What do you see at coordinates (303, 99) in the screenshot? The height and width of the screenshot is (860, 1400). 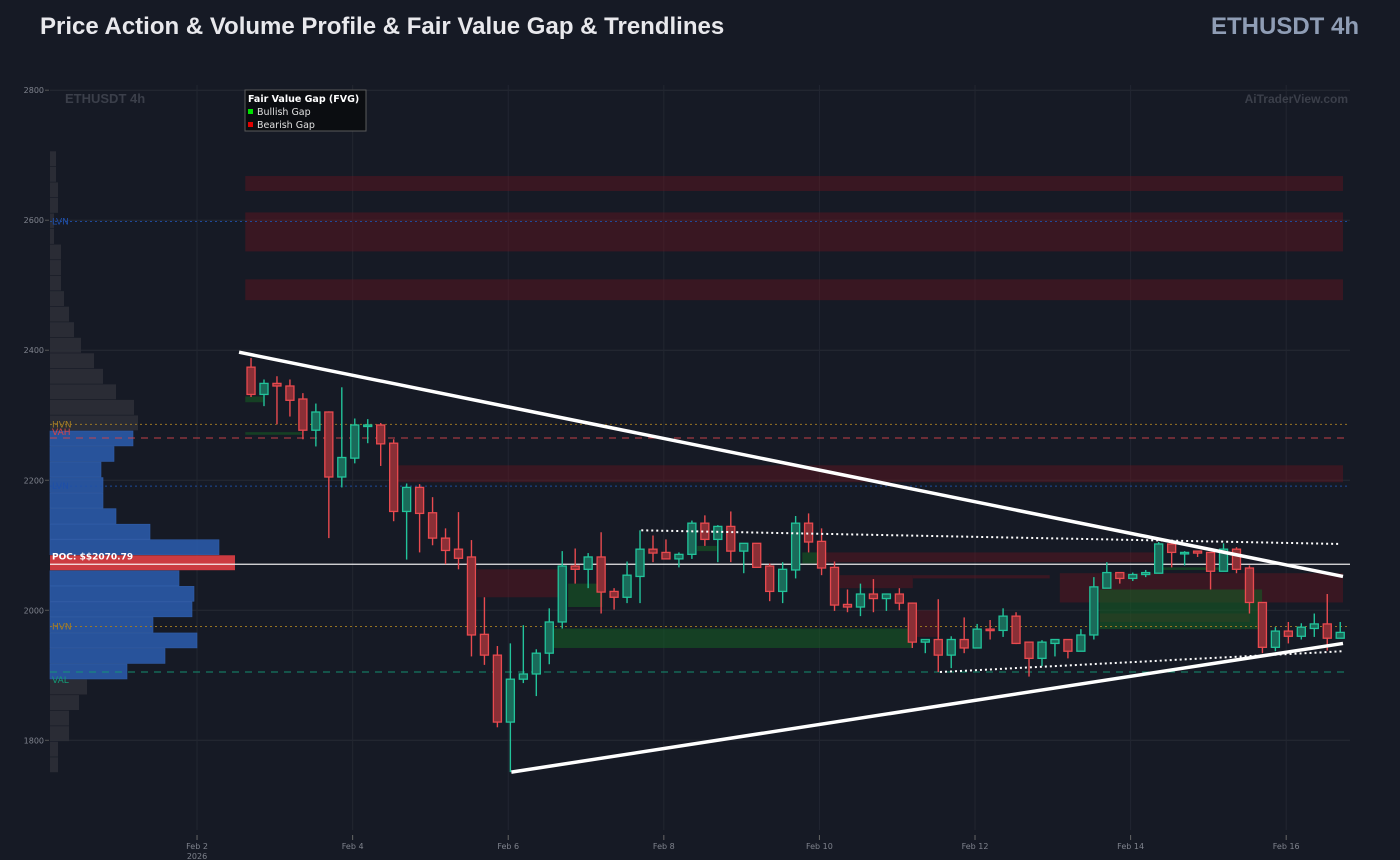 I see `legend-title: Fair Value Gap (FVG)` at bounding box center [303, 99].